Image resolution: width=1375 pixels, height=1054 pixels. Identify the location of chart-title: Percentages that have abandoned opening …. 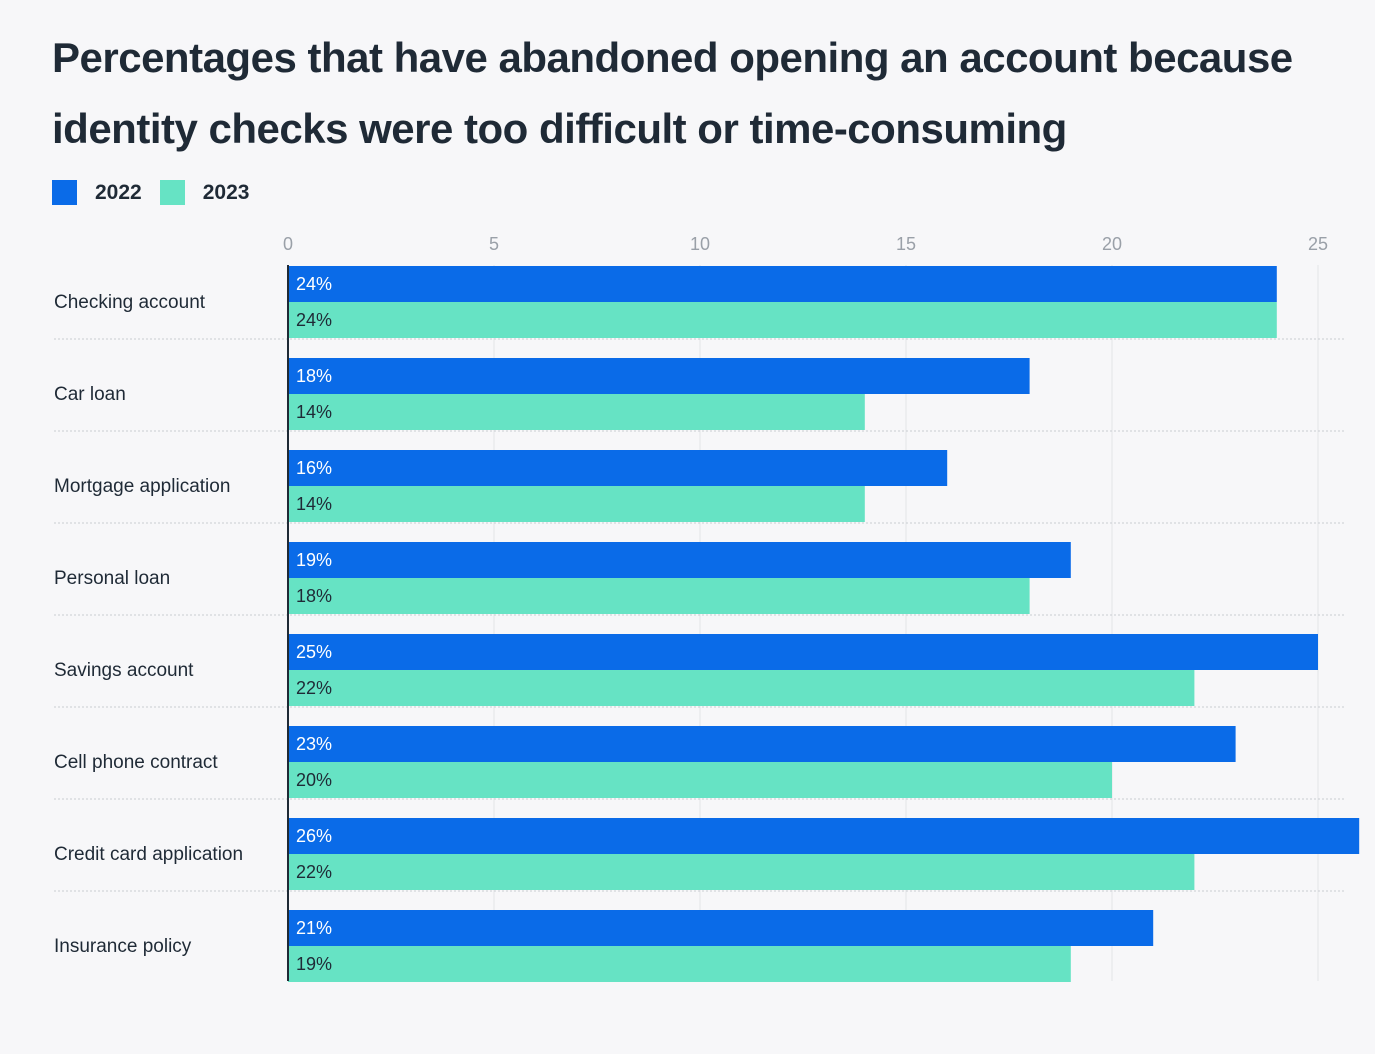
(672, 93).